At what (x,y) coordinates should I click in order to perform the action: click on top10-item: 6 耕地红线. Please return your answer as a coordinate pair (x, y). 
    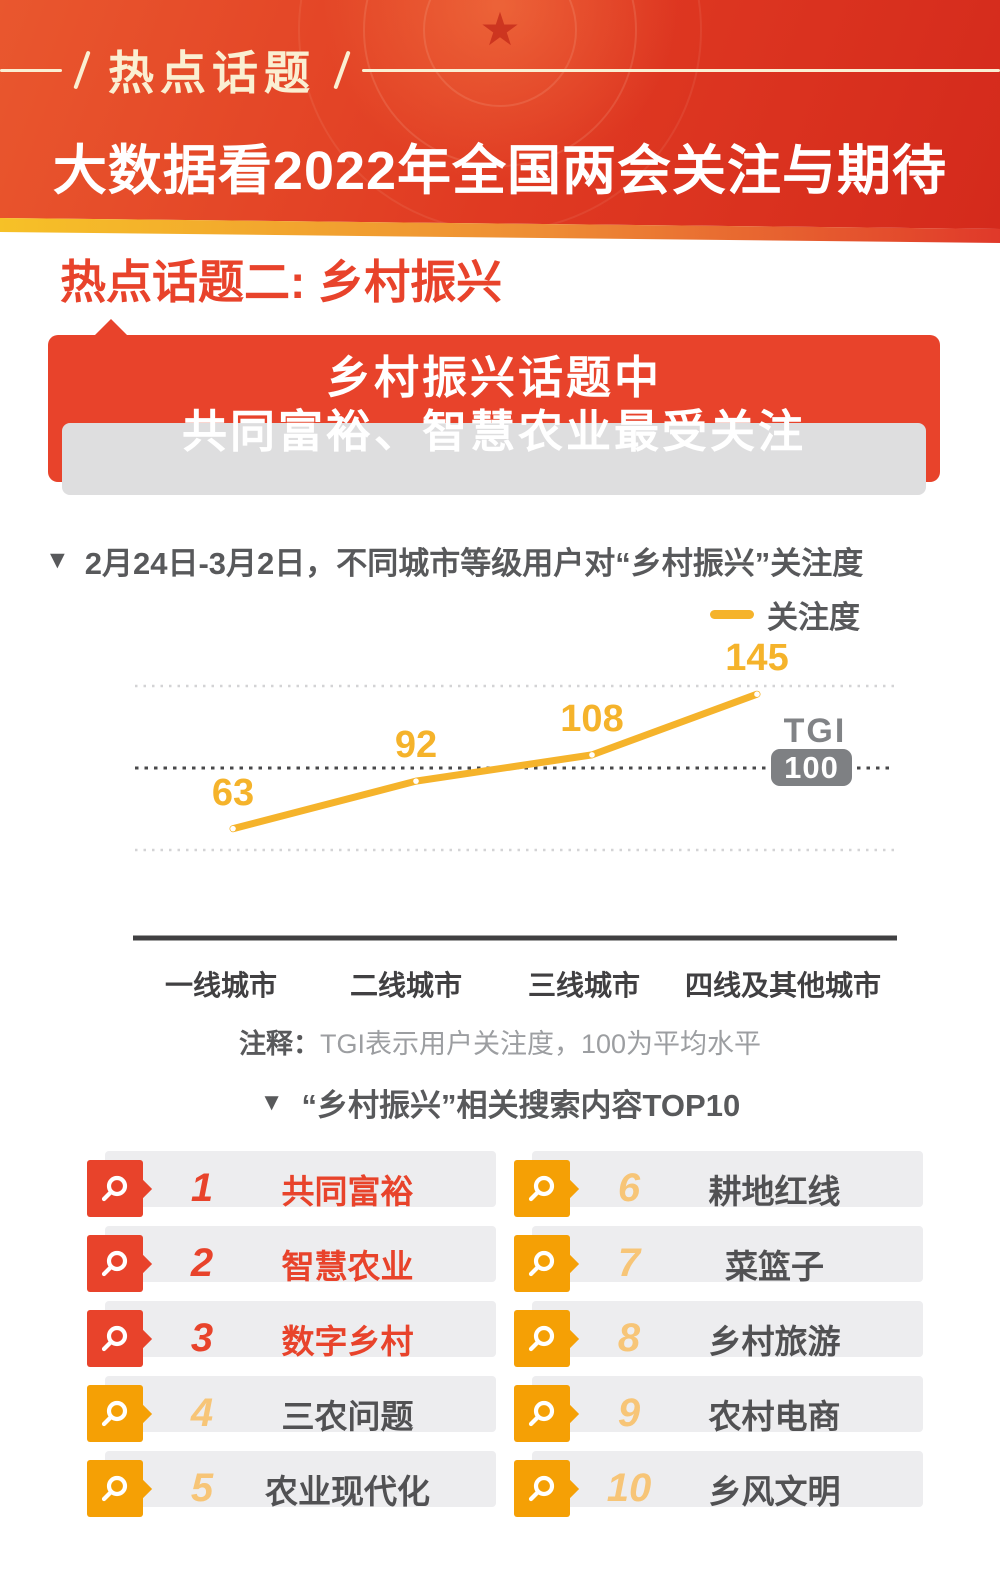
    Looking at the image, I should click on (718, 1184).